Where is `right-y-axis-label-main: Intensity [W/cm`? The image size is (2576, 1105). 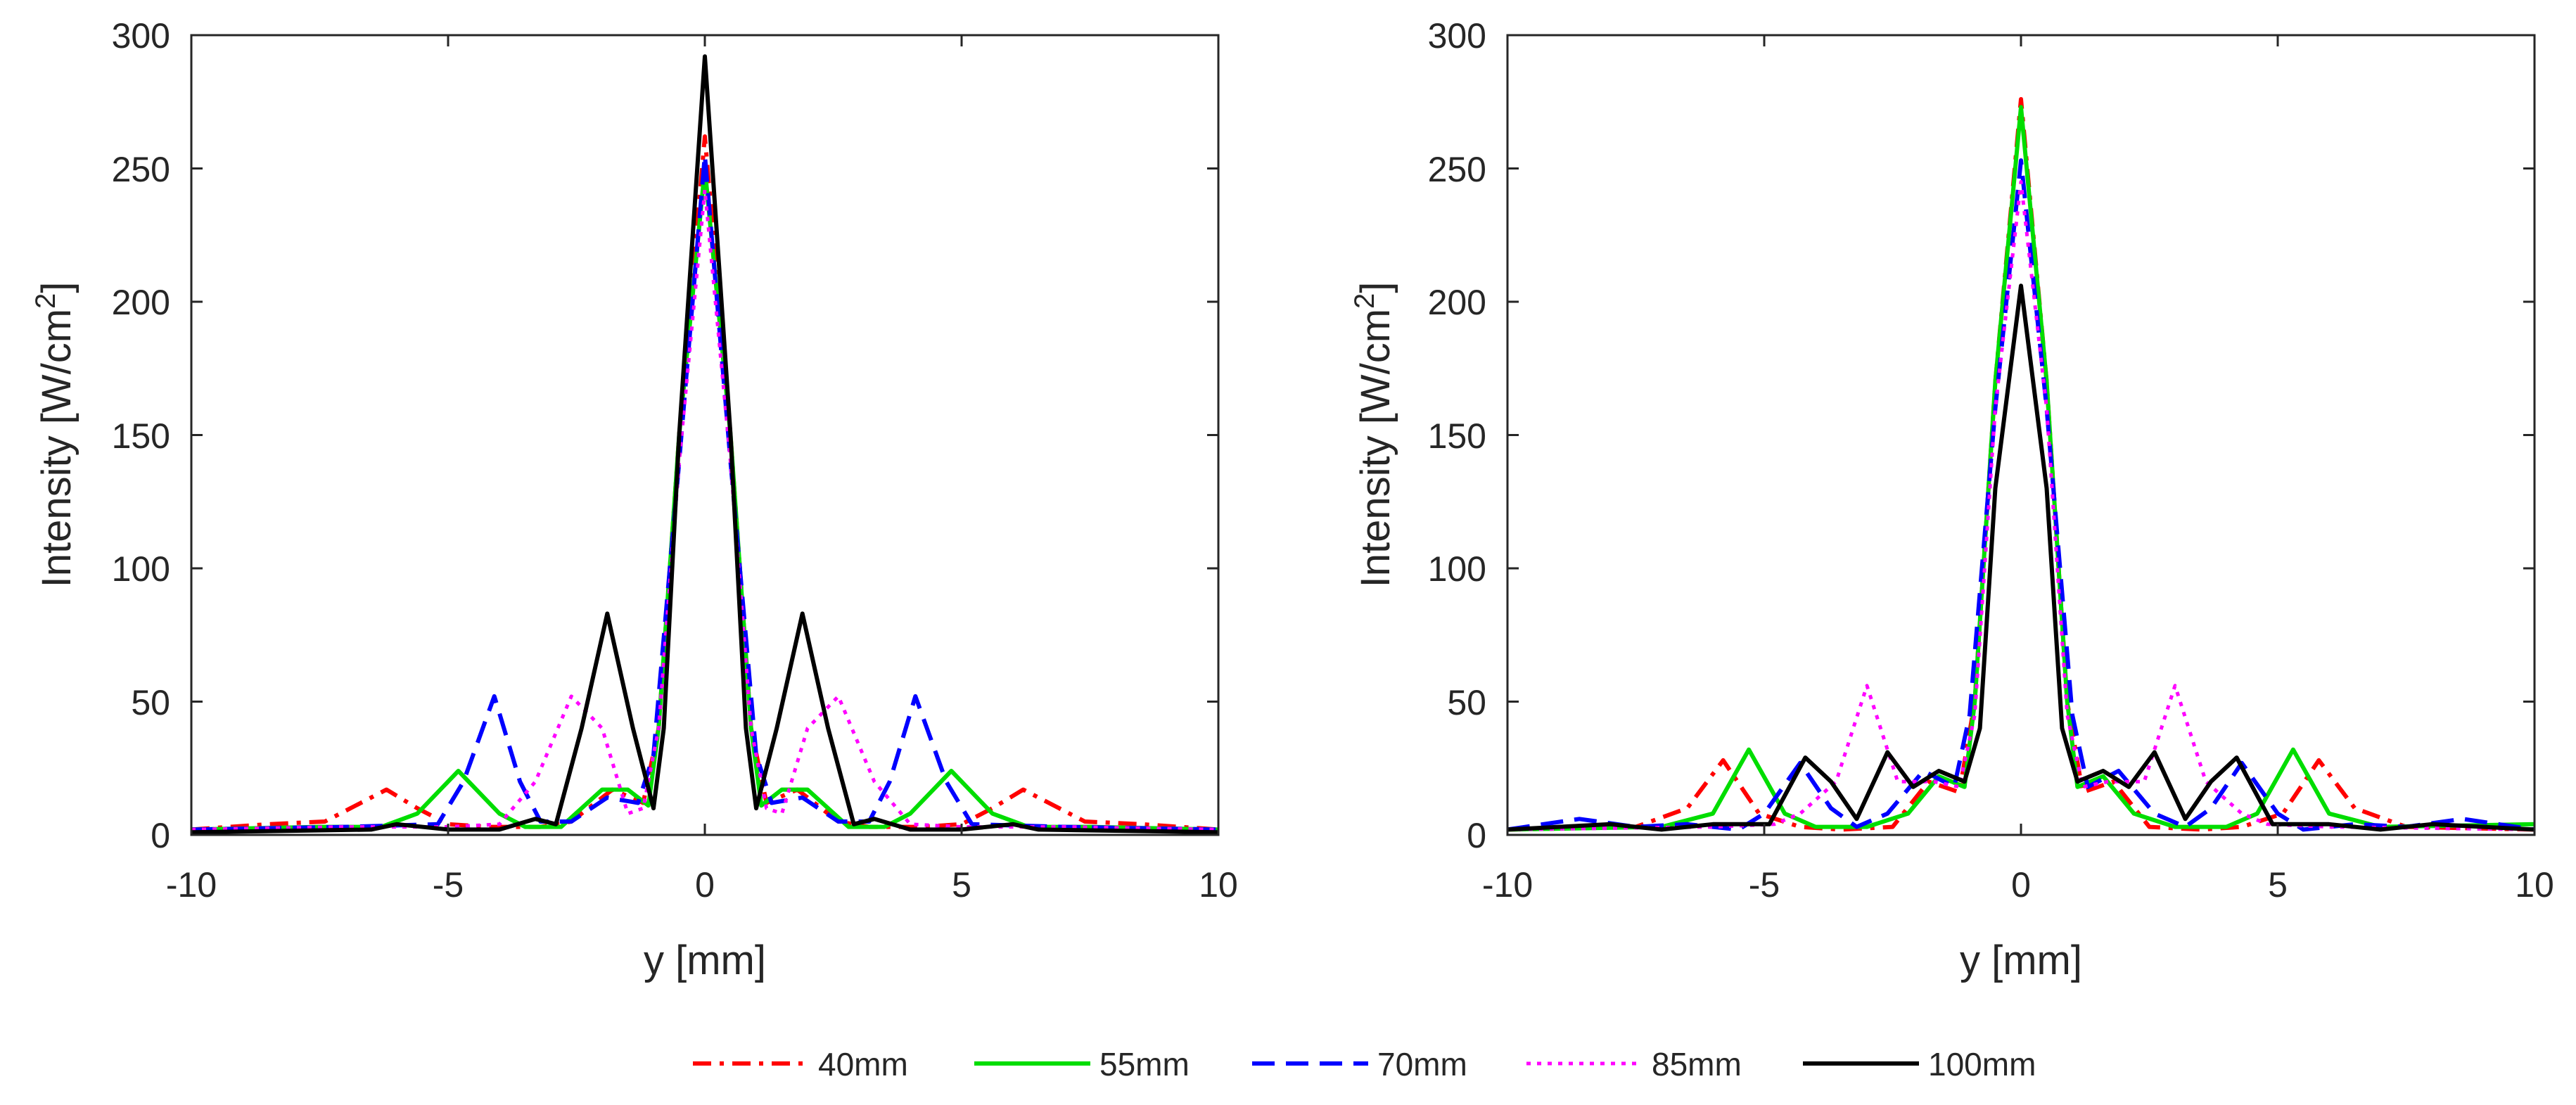 right-y-axis-label-main: Intensity [W/cm is located at coordinates (1375, 448).